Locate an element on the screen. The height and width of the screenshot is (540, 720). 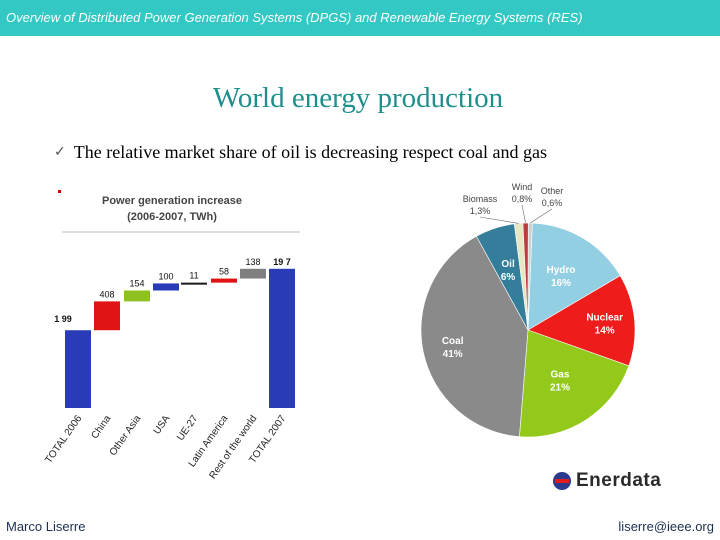
bar-label-latin-america: 58 is located at coordinates (224, 272).